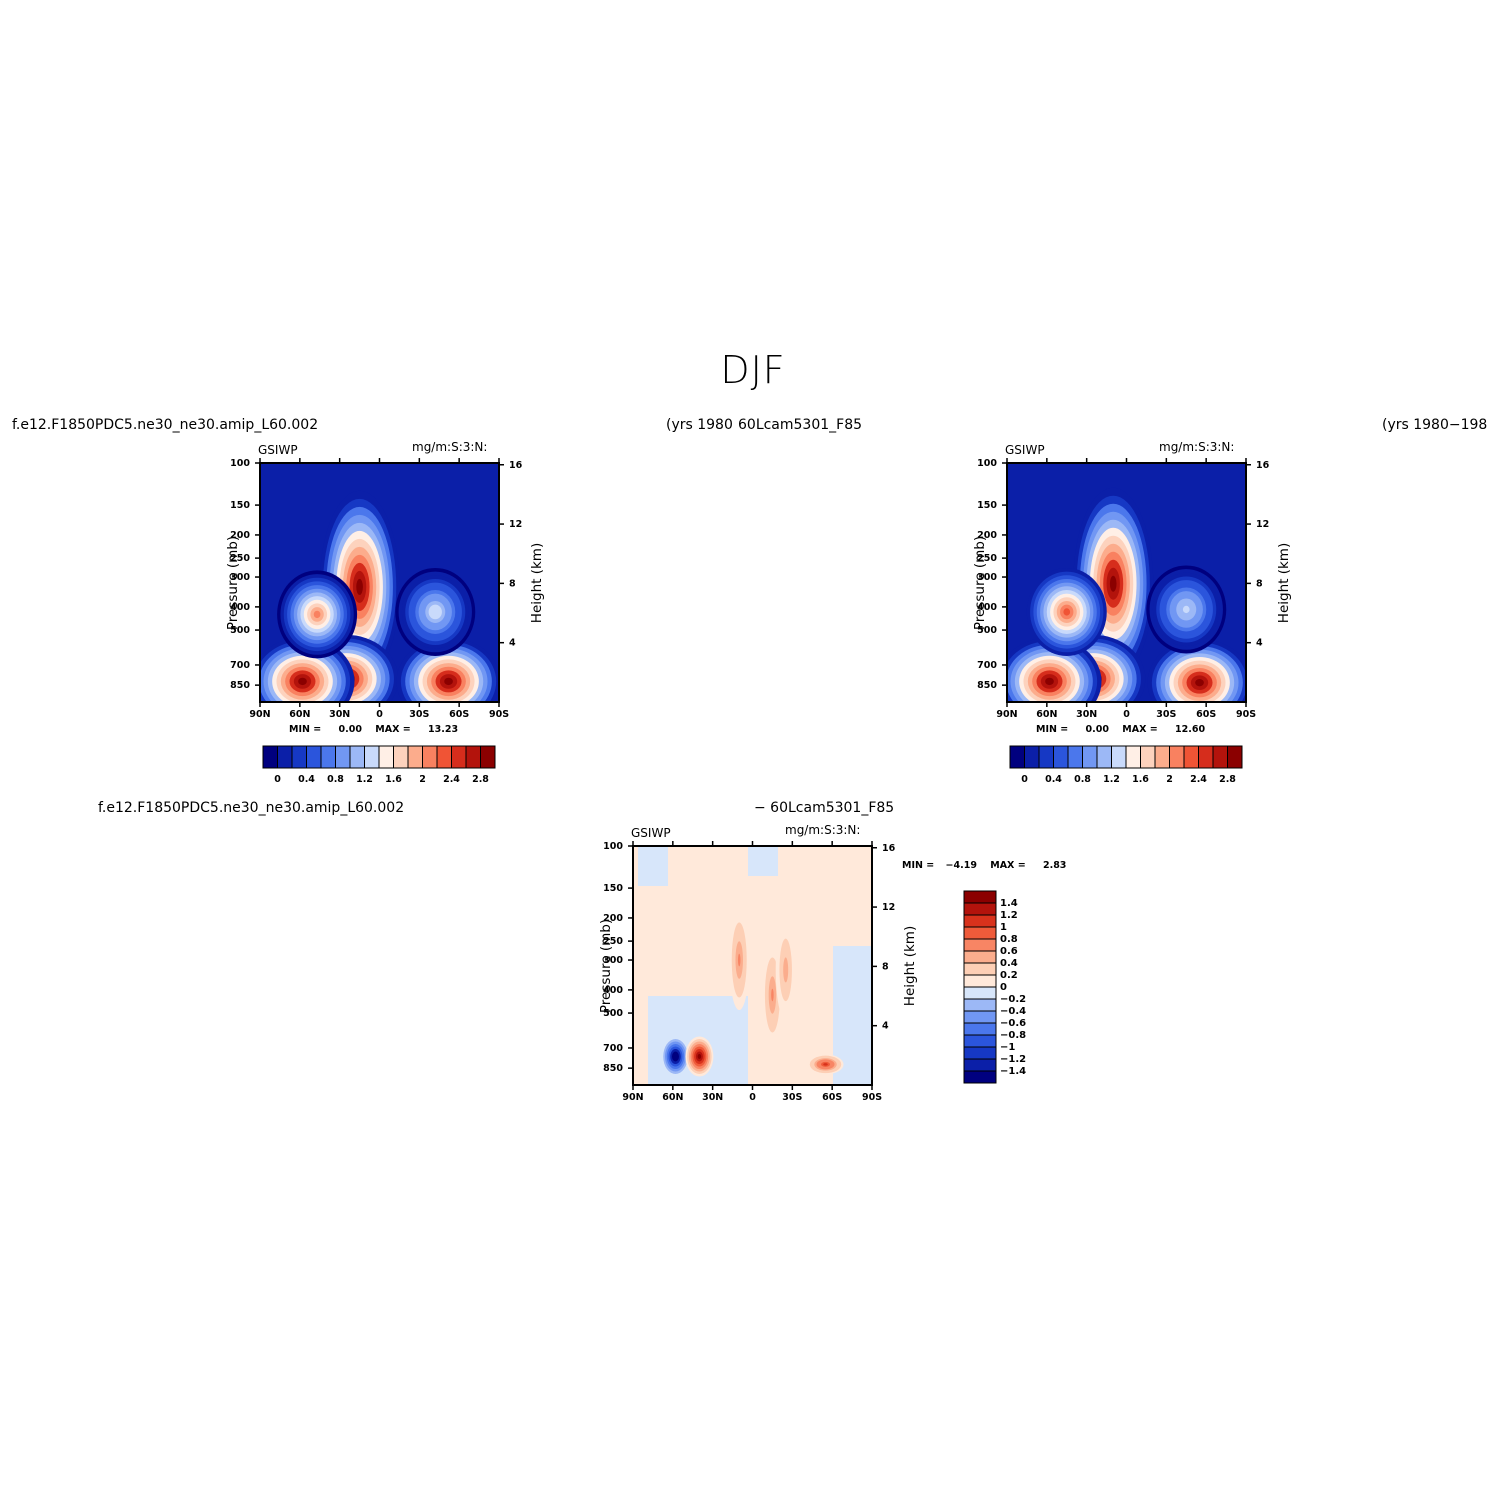  Describe the element at coordinates (651, 833) in the screenshot. I see `diff-var-label: GSIWP` at that location.